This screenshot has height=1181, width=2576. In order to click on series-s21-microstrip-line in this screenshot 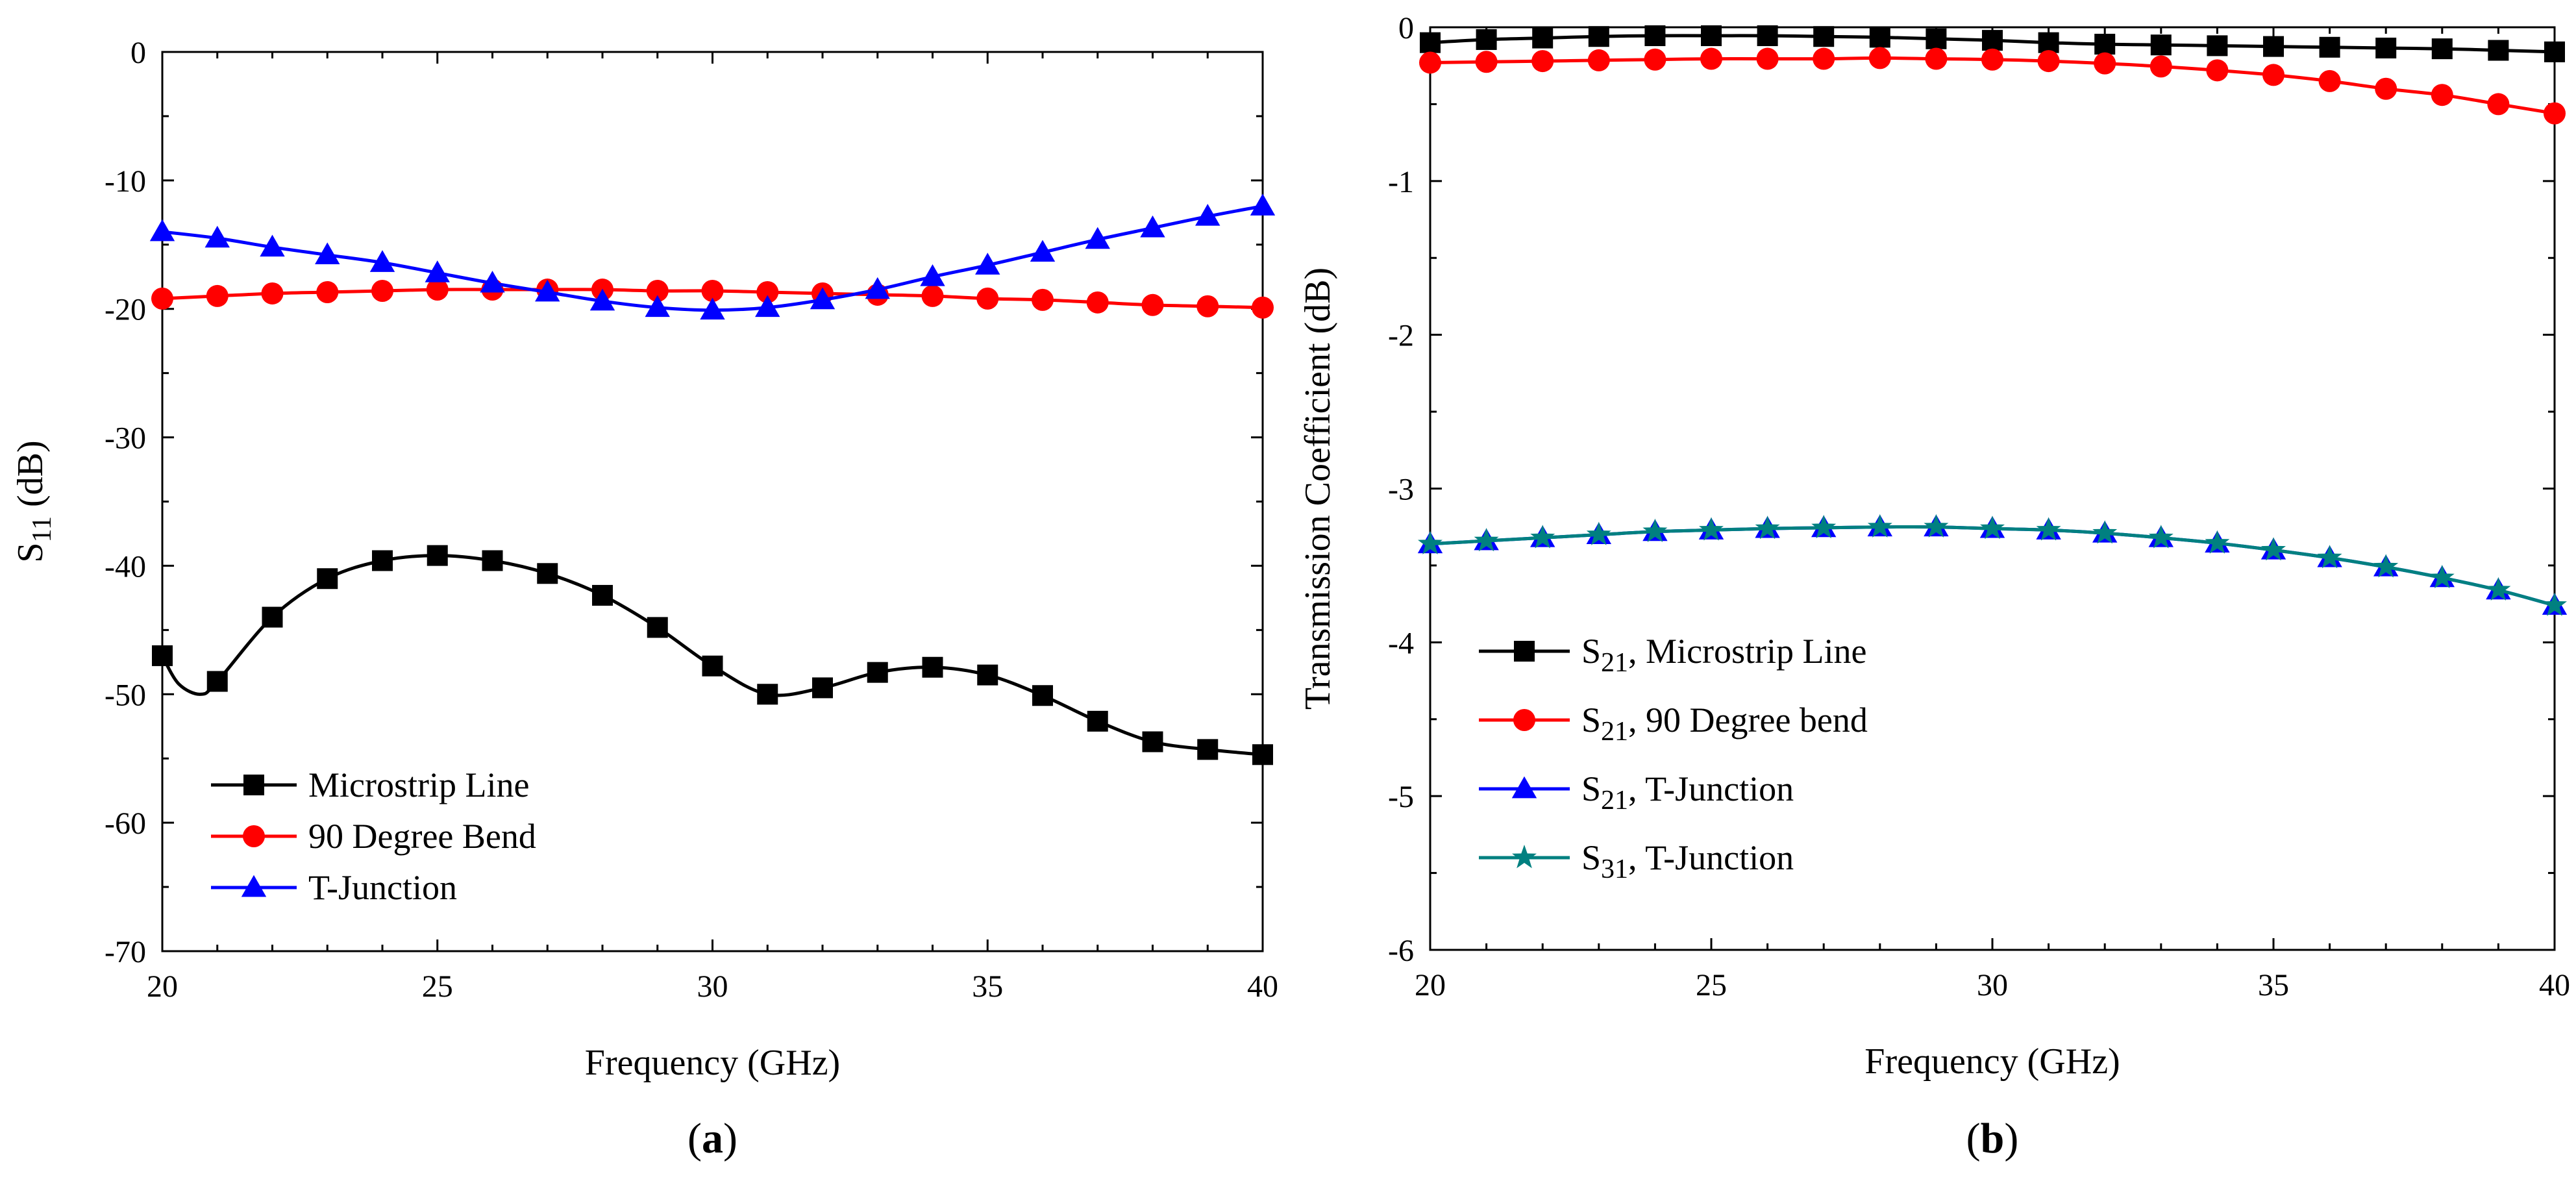, I will do `click(1992, 43)`.